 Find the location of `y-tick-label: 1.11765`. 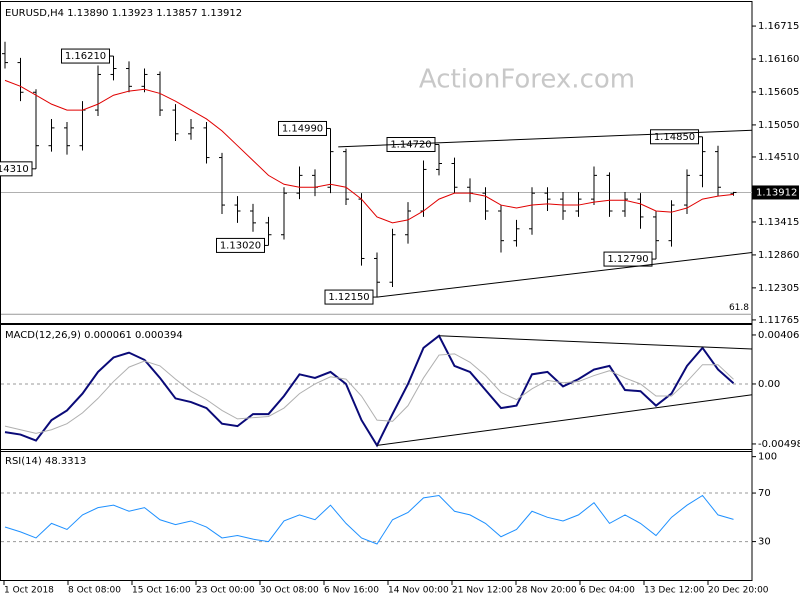

y-tick-label: 1.11765 is located at coordinates (778, 320).